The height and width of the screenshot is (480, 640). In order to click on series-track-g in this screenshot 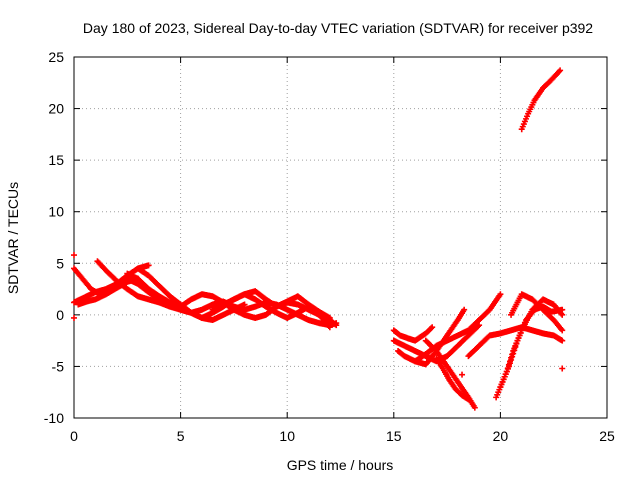, I will do `click(271, 304)`.